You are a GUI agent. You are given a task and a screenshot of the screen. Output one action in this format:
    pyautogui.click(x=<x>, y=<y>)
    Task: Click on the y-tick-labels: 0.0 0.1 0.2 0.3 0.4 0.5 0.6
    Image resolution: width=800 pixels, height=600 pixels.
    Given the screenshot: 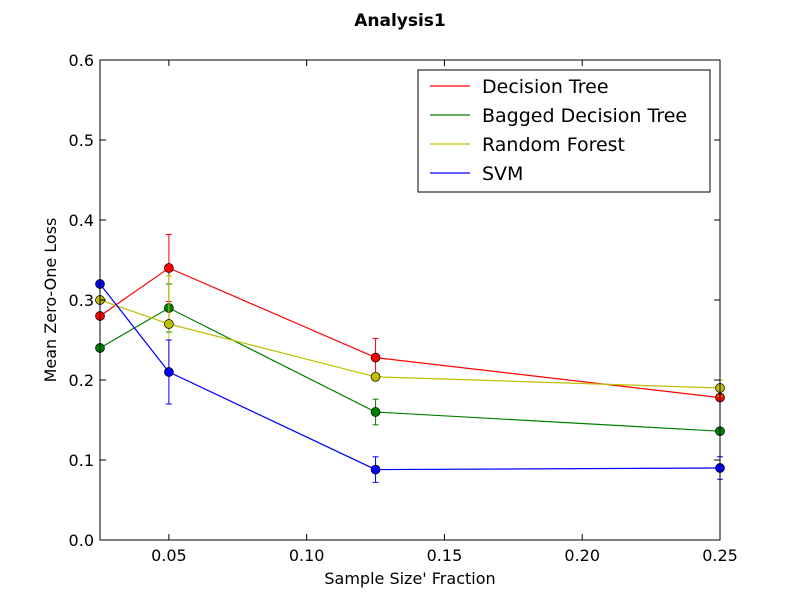 What is the action you would take?
    pyautogui.click(x=81, y=300)
    